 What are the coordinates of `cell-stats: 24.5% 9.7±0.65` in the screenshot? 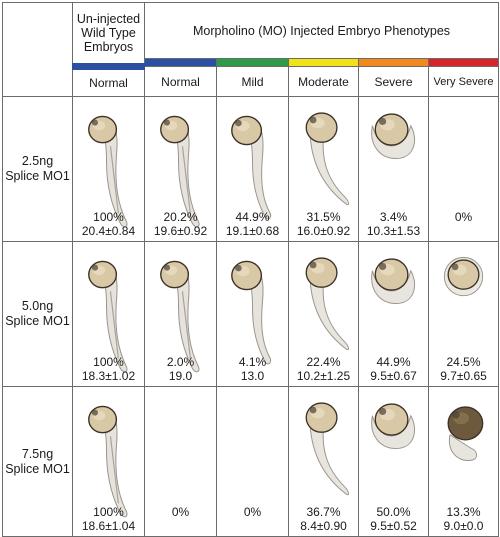 It's located at (463, 369).